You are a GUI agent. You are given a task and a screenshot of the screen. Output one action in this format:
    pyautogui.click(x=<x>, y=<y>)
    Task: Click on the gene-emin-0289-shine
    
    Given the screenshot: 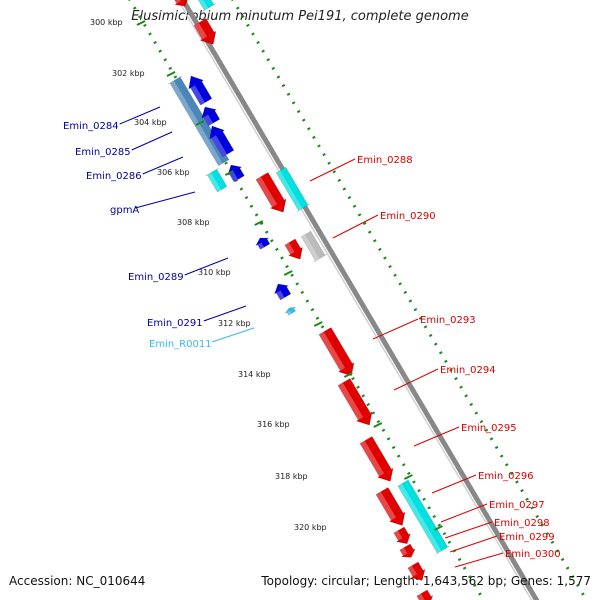 What is the action you would take?
    pyautogui.click(x=261, y=246)
    